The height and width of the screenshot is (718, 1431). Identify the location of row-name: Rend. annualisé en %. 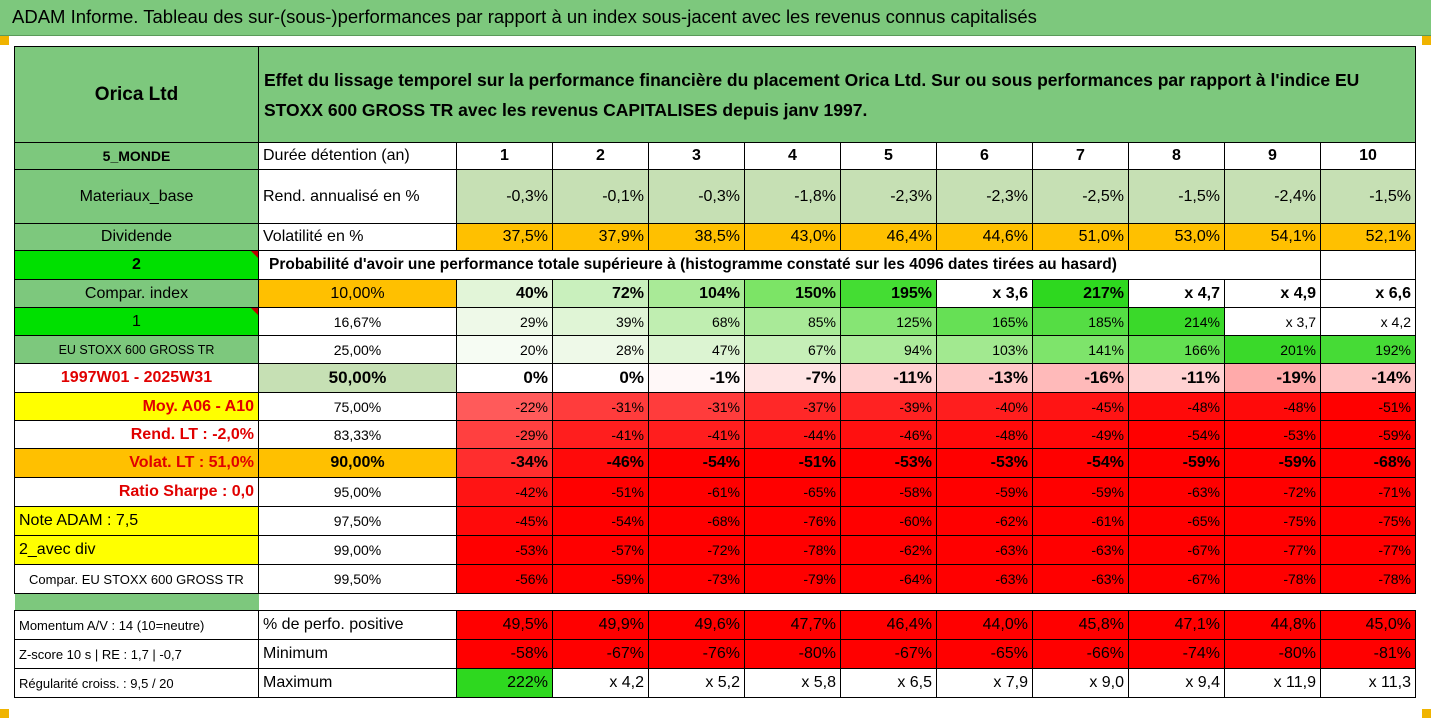
(357, 196).